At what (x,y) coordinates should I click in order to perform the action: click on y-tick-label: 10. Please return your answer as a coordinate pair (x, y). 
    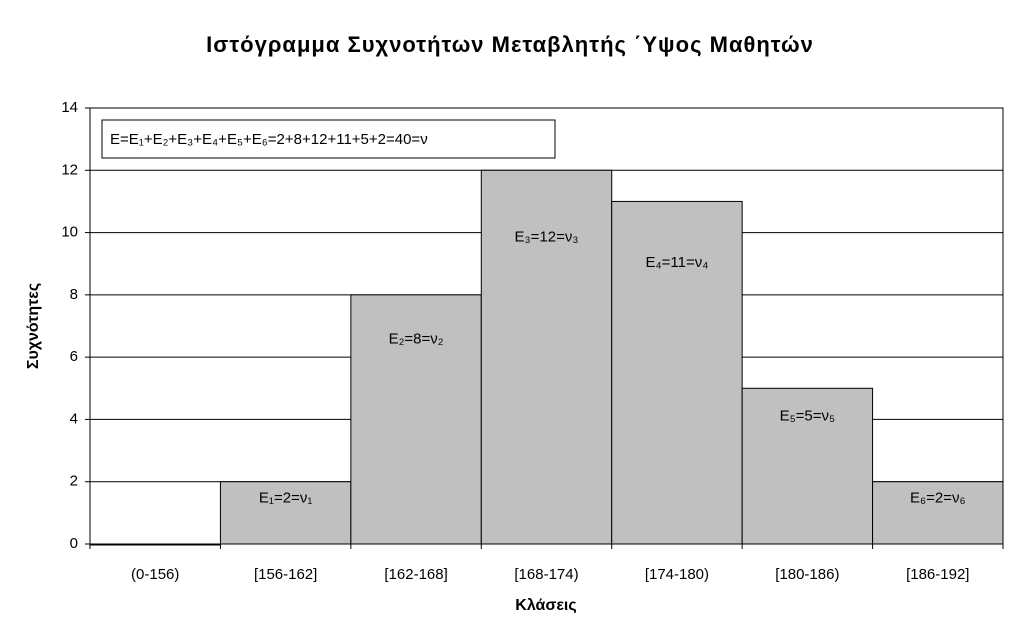
    Looking at the image, I should click on (69, 232).